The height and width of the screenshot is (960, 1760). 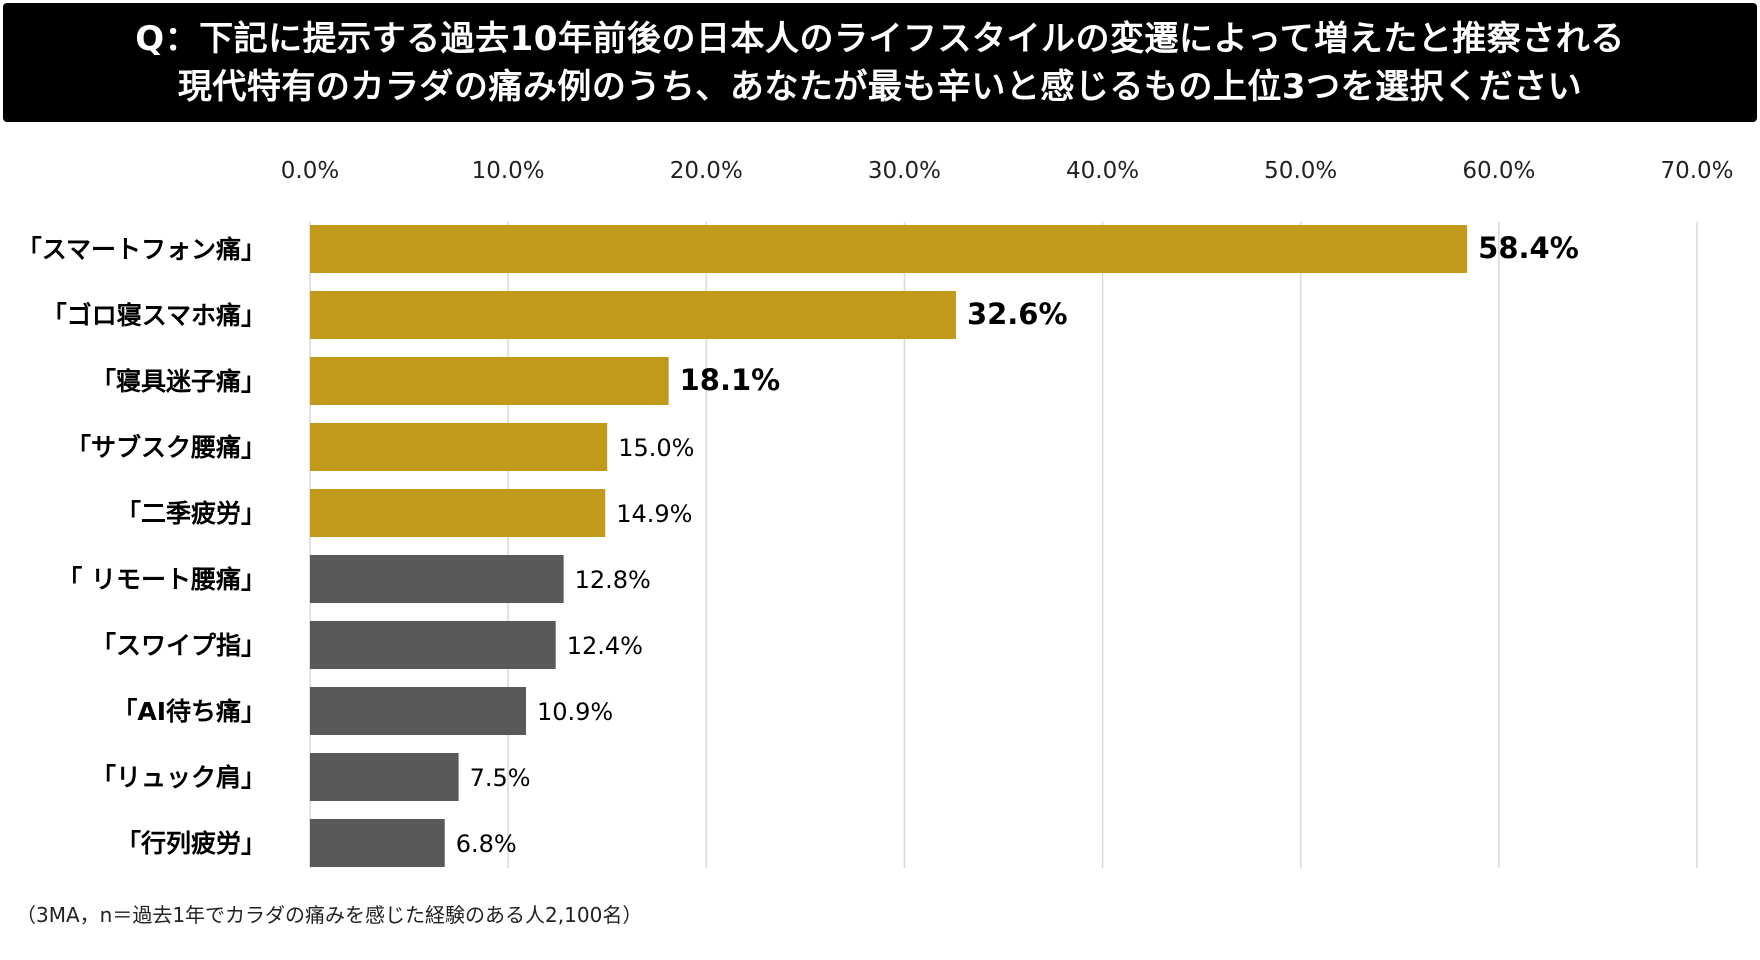 What do you see at coordinates (904, 171) in the screenshot?
I see `x-tick-label: 30.0%` at bounding box center [904, 171].